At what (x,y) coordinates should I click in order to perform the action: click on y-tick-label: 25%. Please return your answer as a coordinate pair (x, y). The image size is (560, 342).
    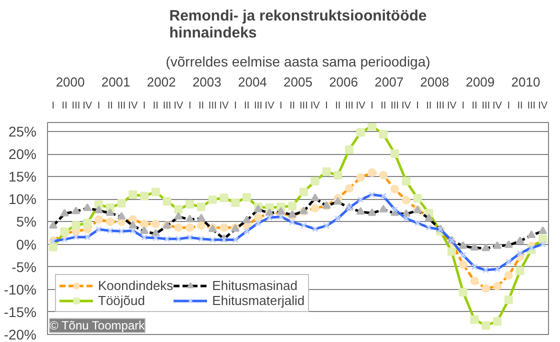
    Looking at the image, I should click on (22, 132).